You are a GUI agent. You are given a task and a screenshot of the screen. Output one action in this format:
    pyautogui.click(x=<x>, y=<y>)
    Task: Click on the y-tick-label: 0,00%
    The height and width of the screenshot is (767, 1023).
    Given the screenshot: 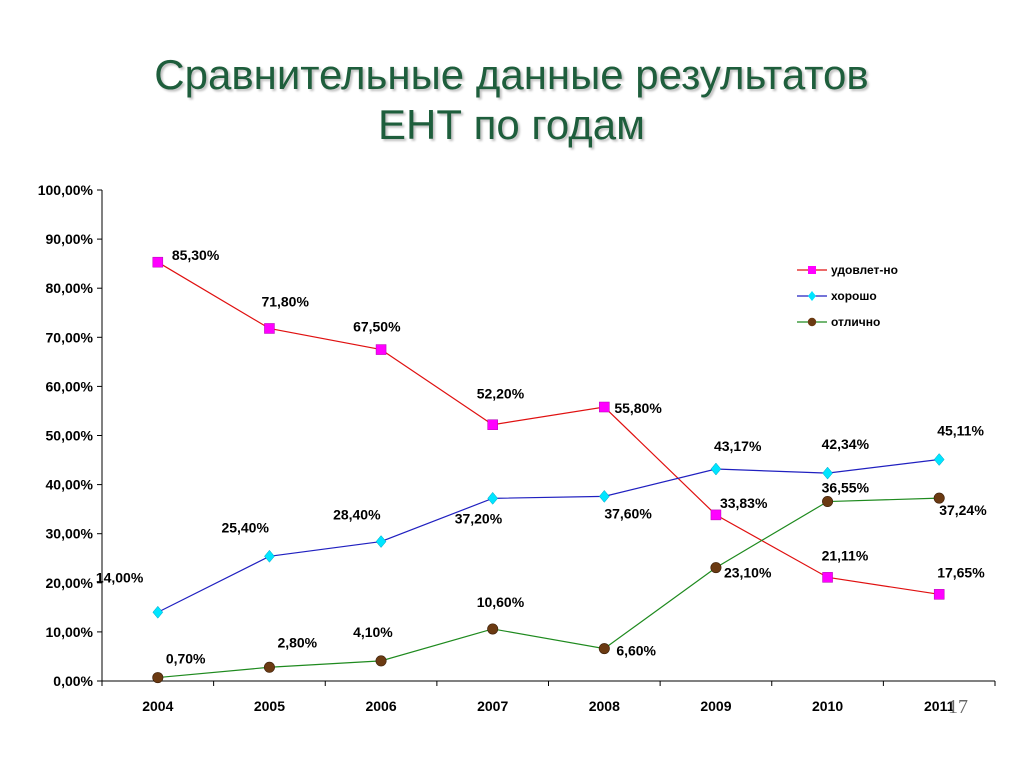 What is the action you would take?
    pyautogui.click(x=73, y=681)
    